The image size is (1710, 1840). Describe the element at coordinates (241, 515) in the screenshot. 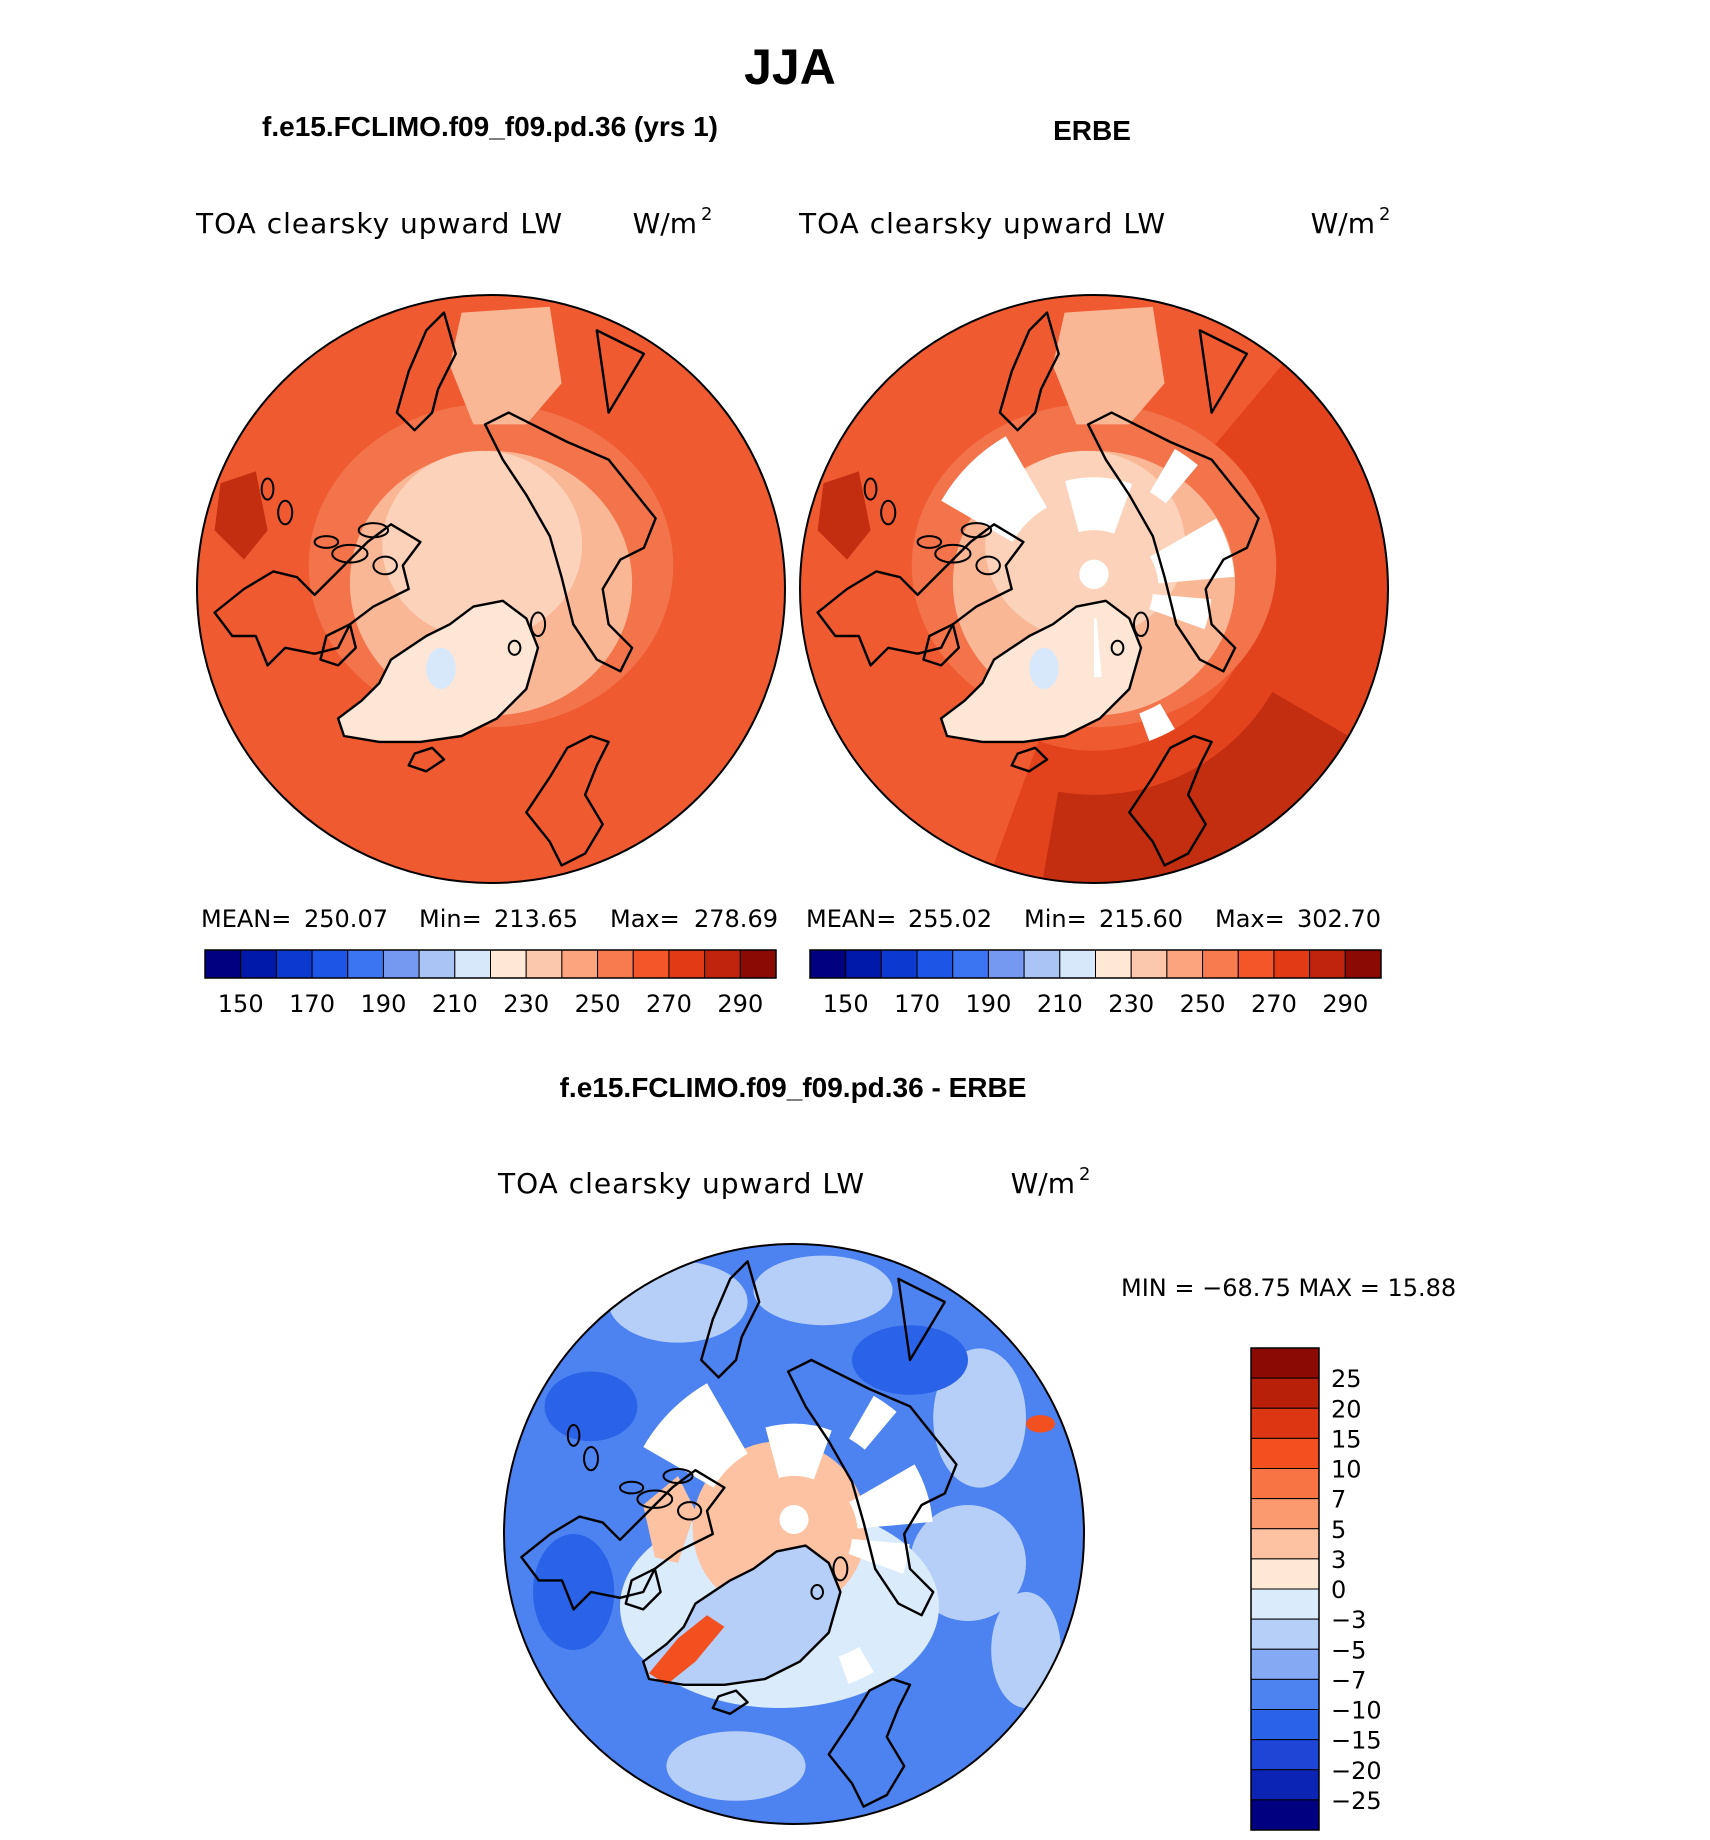

I see `field-hot-patch` at that location.